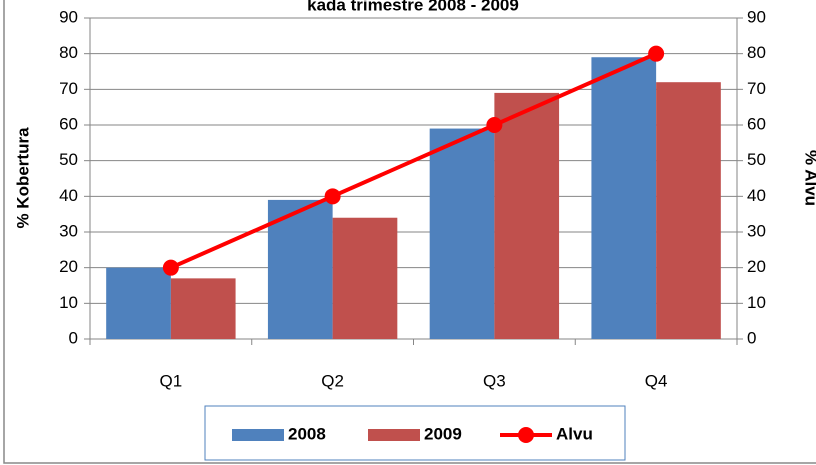 The height and width of the screenshot is (465, 816). Describe the element at coordinates (68, 123) in the screenshot. I see `y-tick-label: 60` at that location.